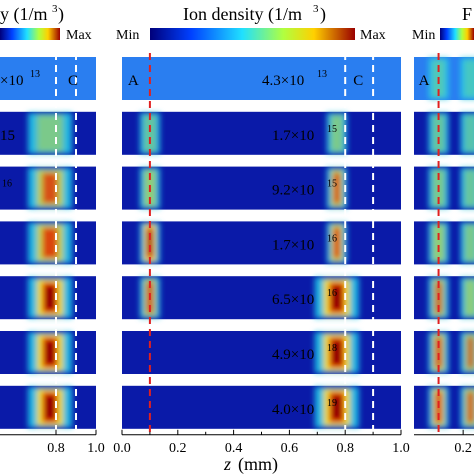 This screenshot has width=474, height=474. I want to click on right-panel-title: F, so click(467, 14).